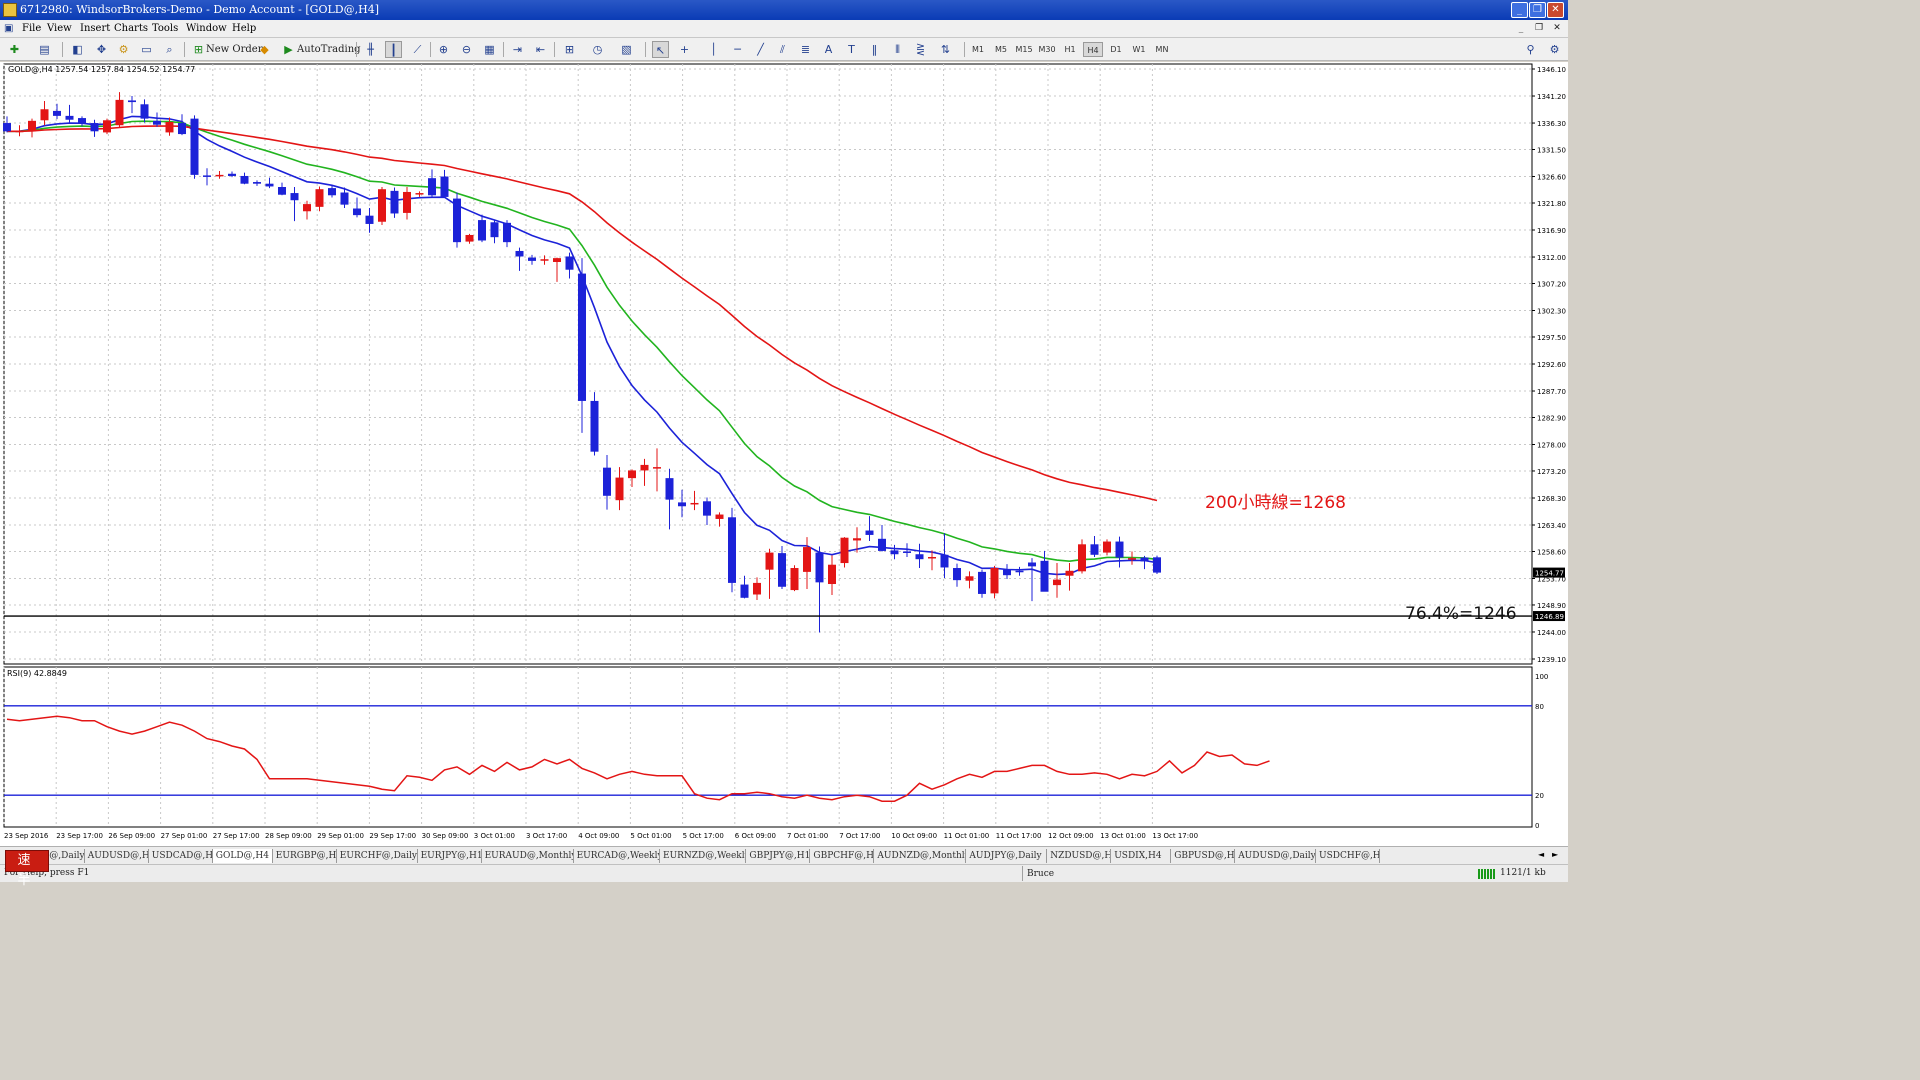 Image resolution: width=1920 pixels, height=1080 pixels. What do you see at coordinates (117, 856) in the screenshot?
I see `chart-tab: AUDUSD@,H1` at bounding box center [117, 856].